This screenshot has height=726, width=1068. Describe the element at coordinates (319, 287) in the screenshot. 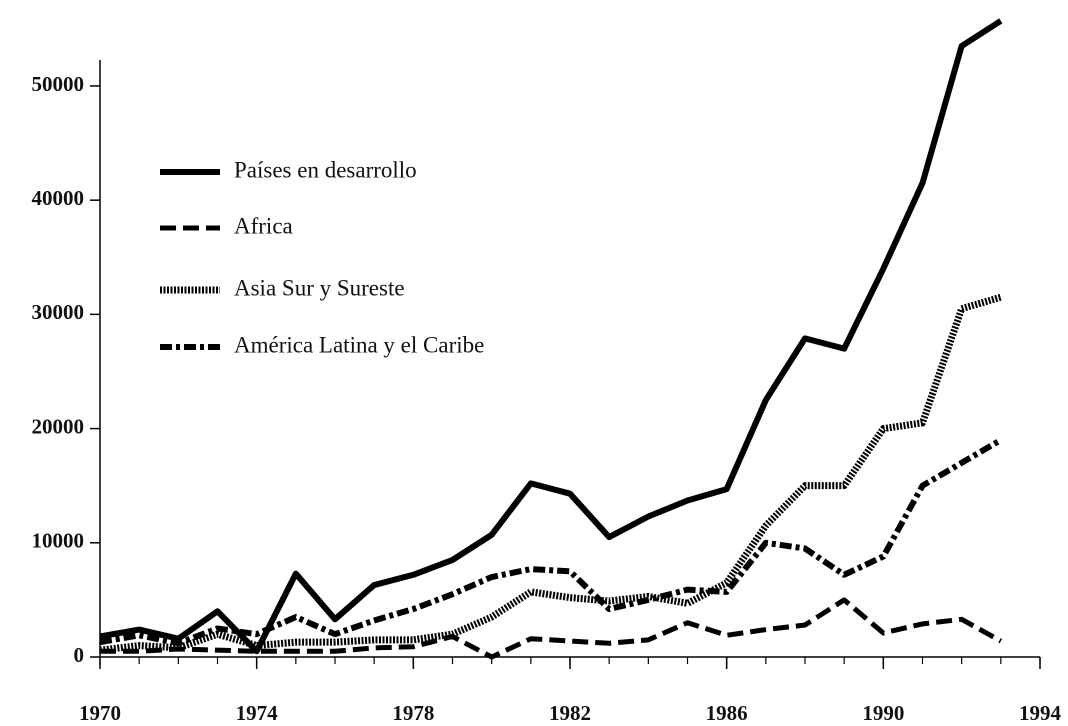

I see `legend-label: Asia Sur y Sureste` at that location.